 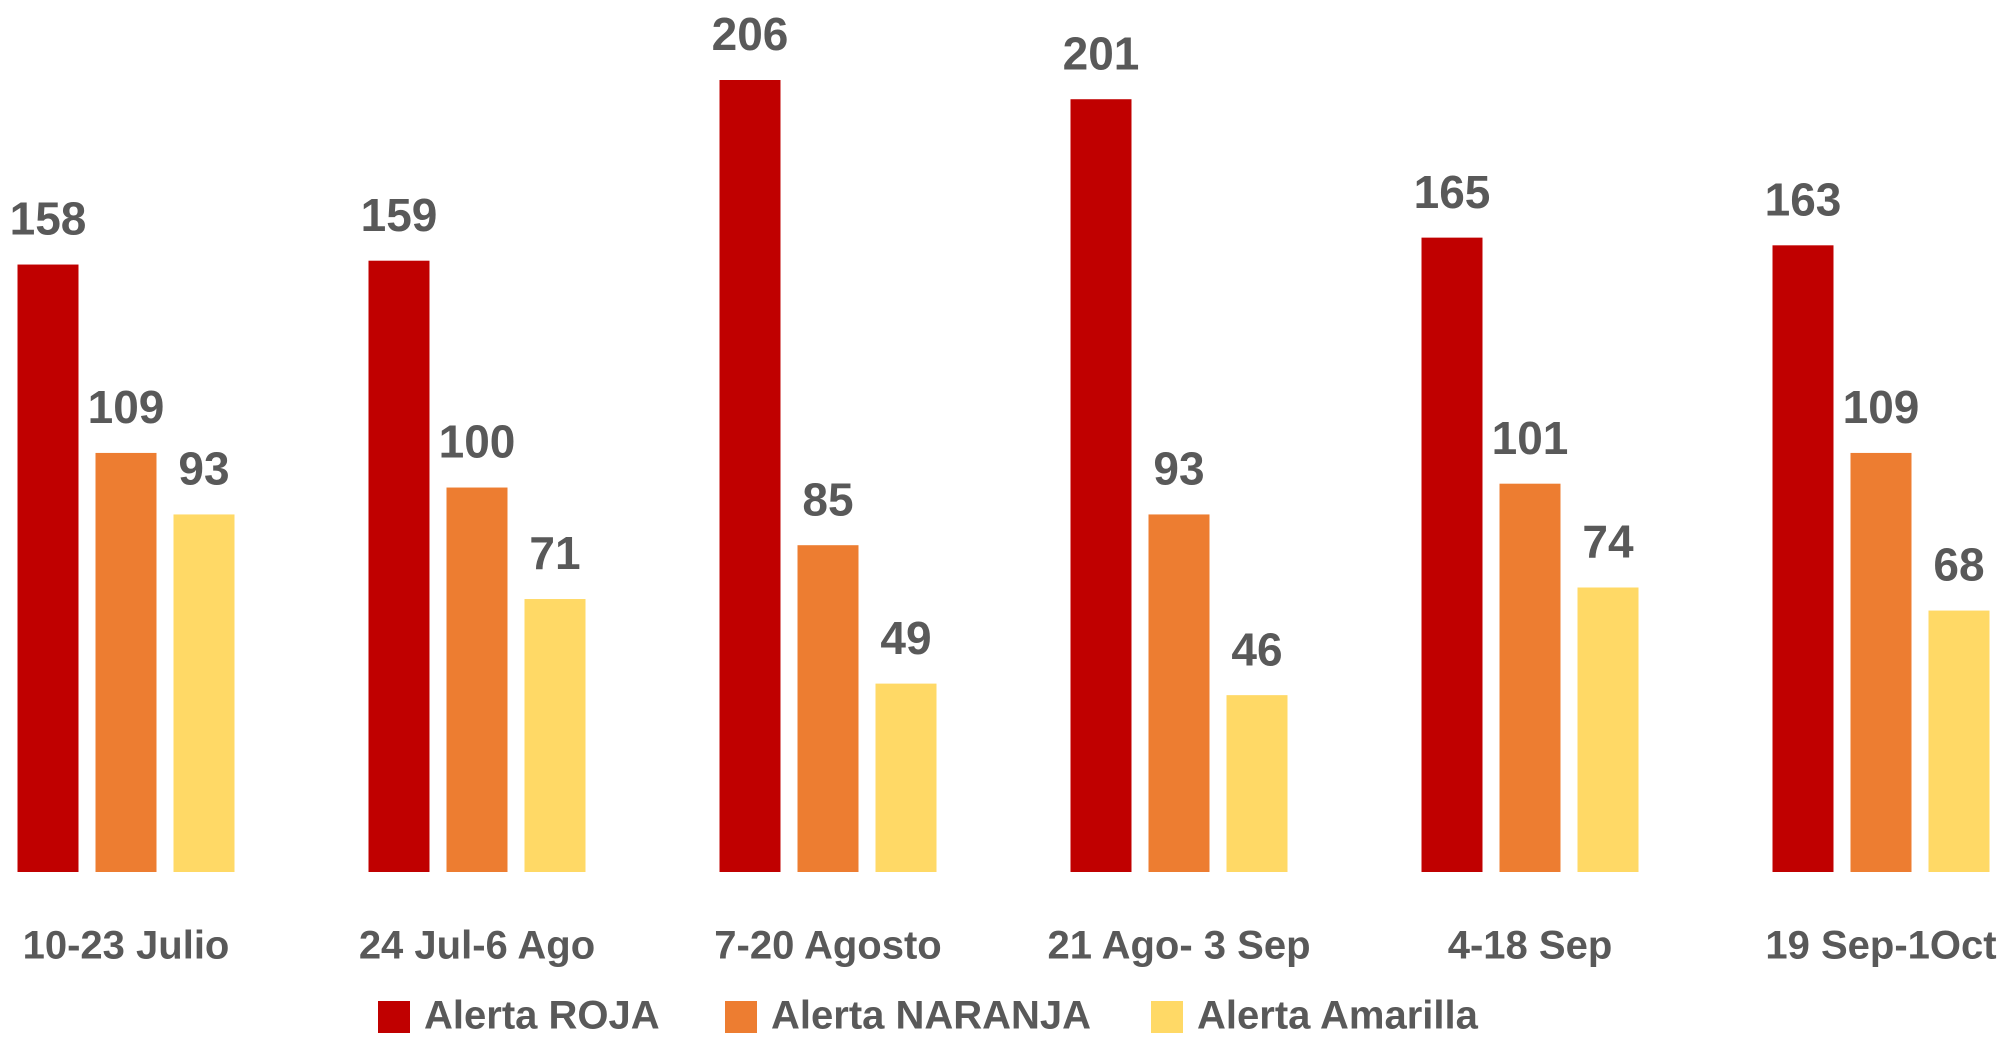 What do you see at coordinates (1958, 565) in the screenshot?
I see `data-label: 68` at bounding box center [1958, 565].